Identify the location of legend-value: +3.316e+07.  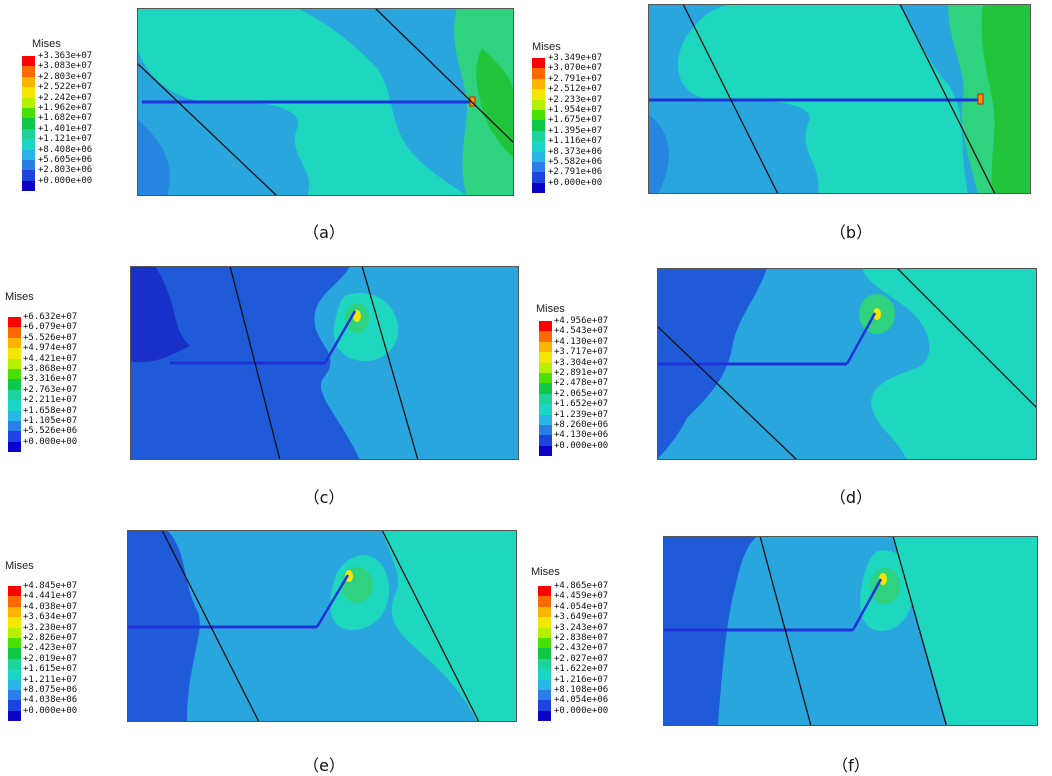
(50, 379).